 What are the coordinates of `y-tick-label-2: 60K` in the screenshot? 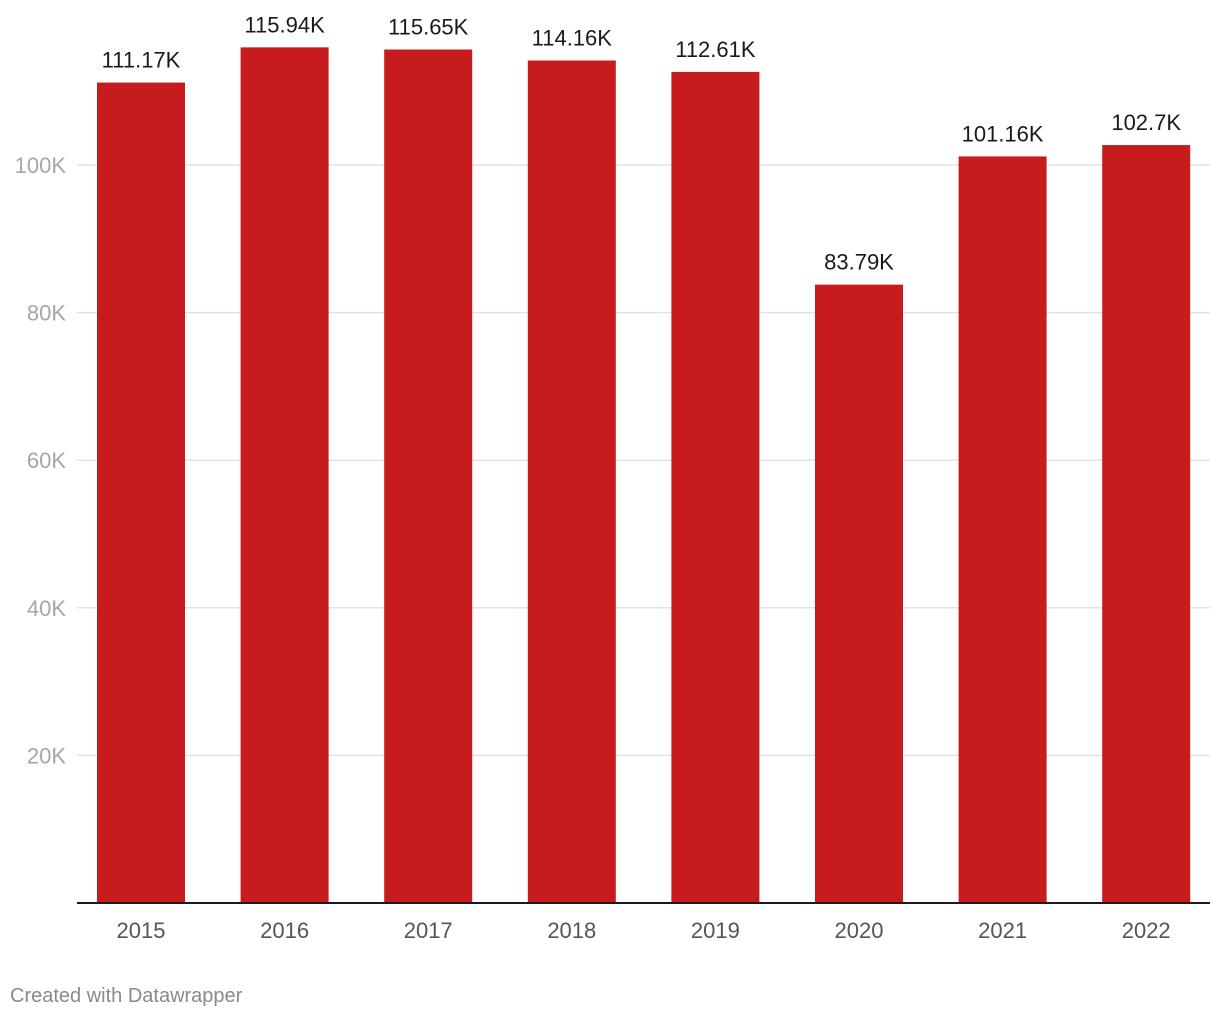 It's located at (46, 460).